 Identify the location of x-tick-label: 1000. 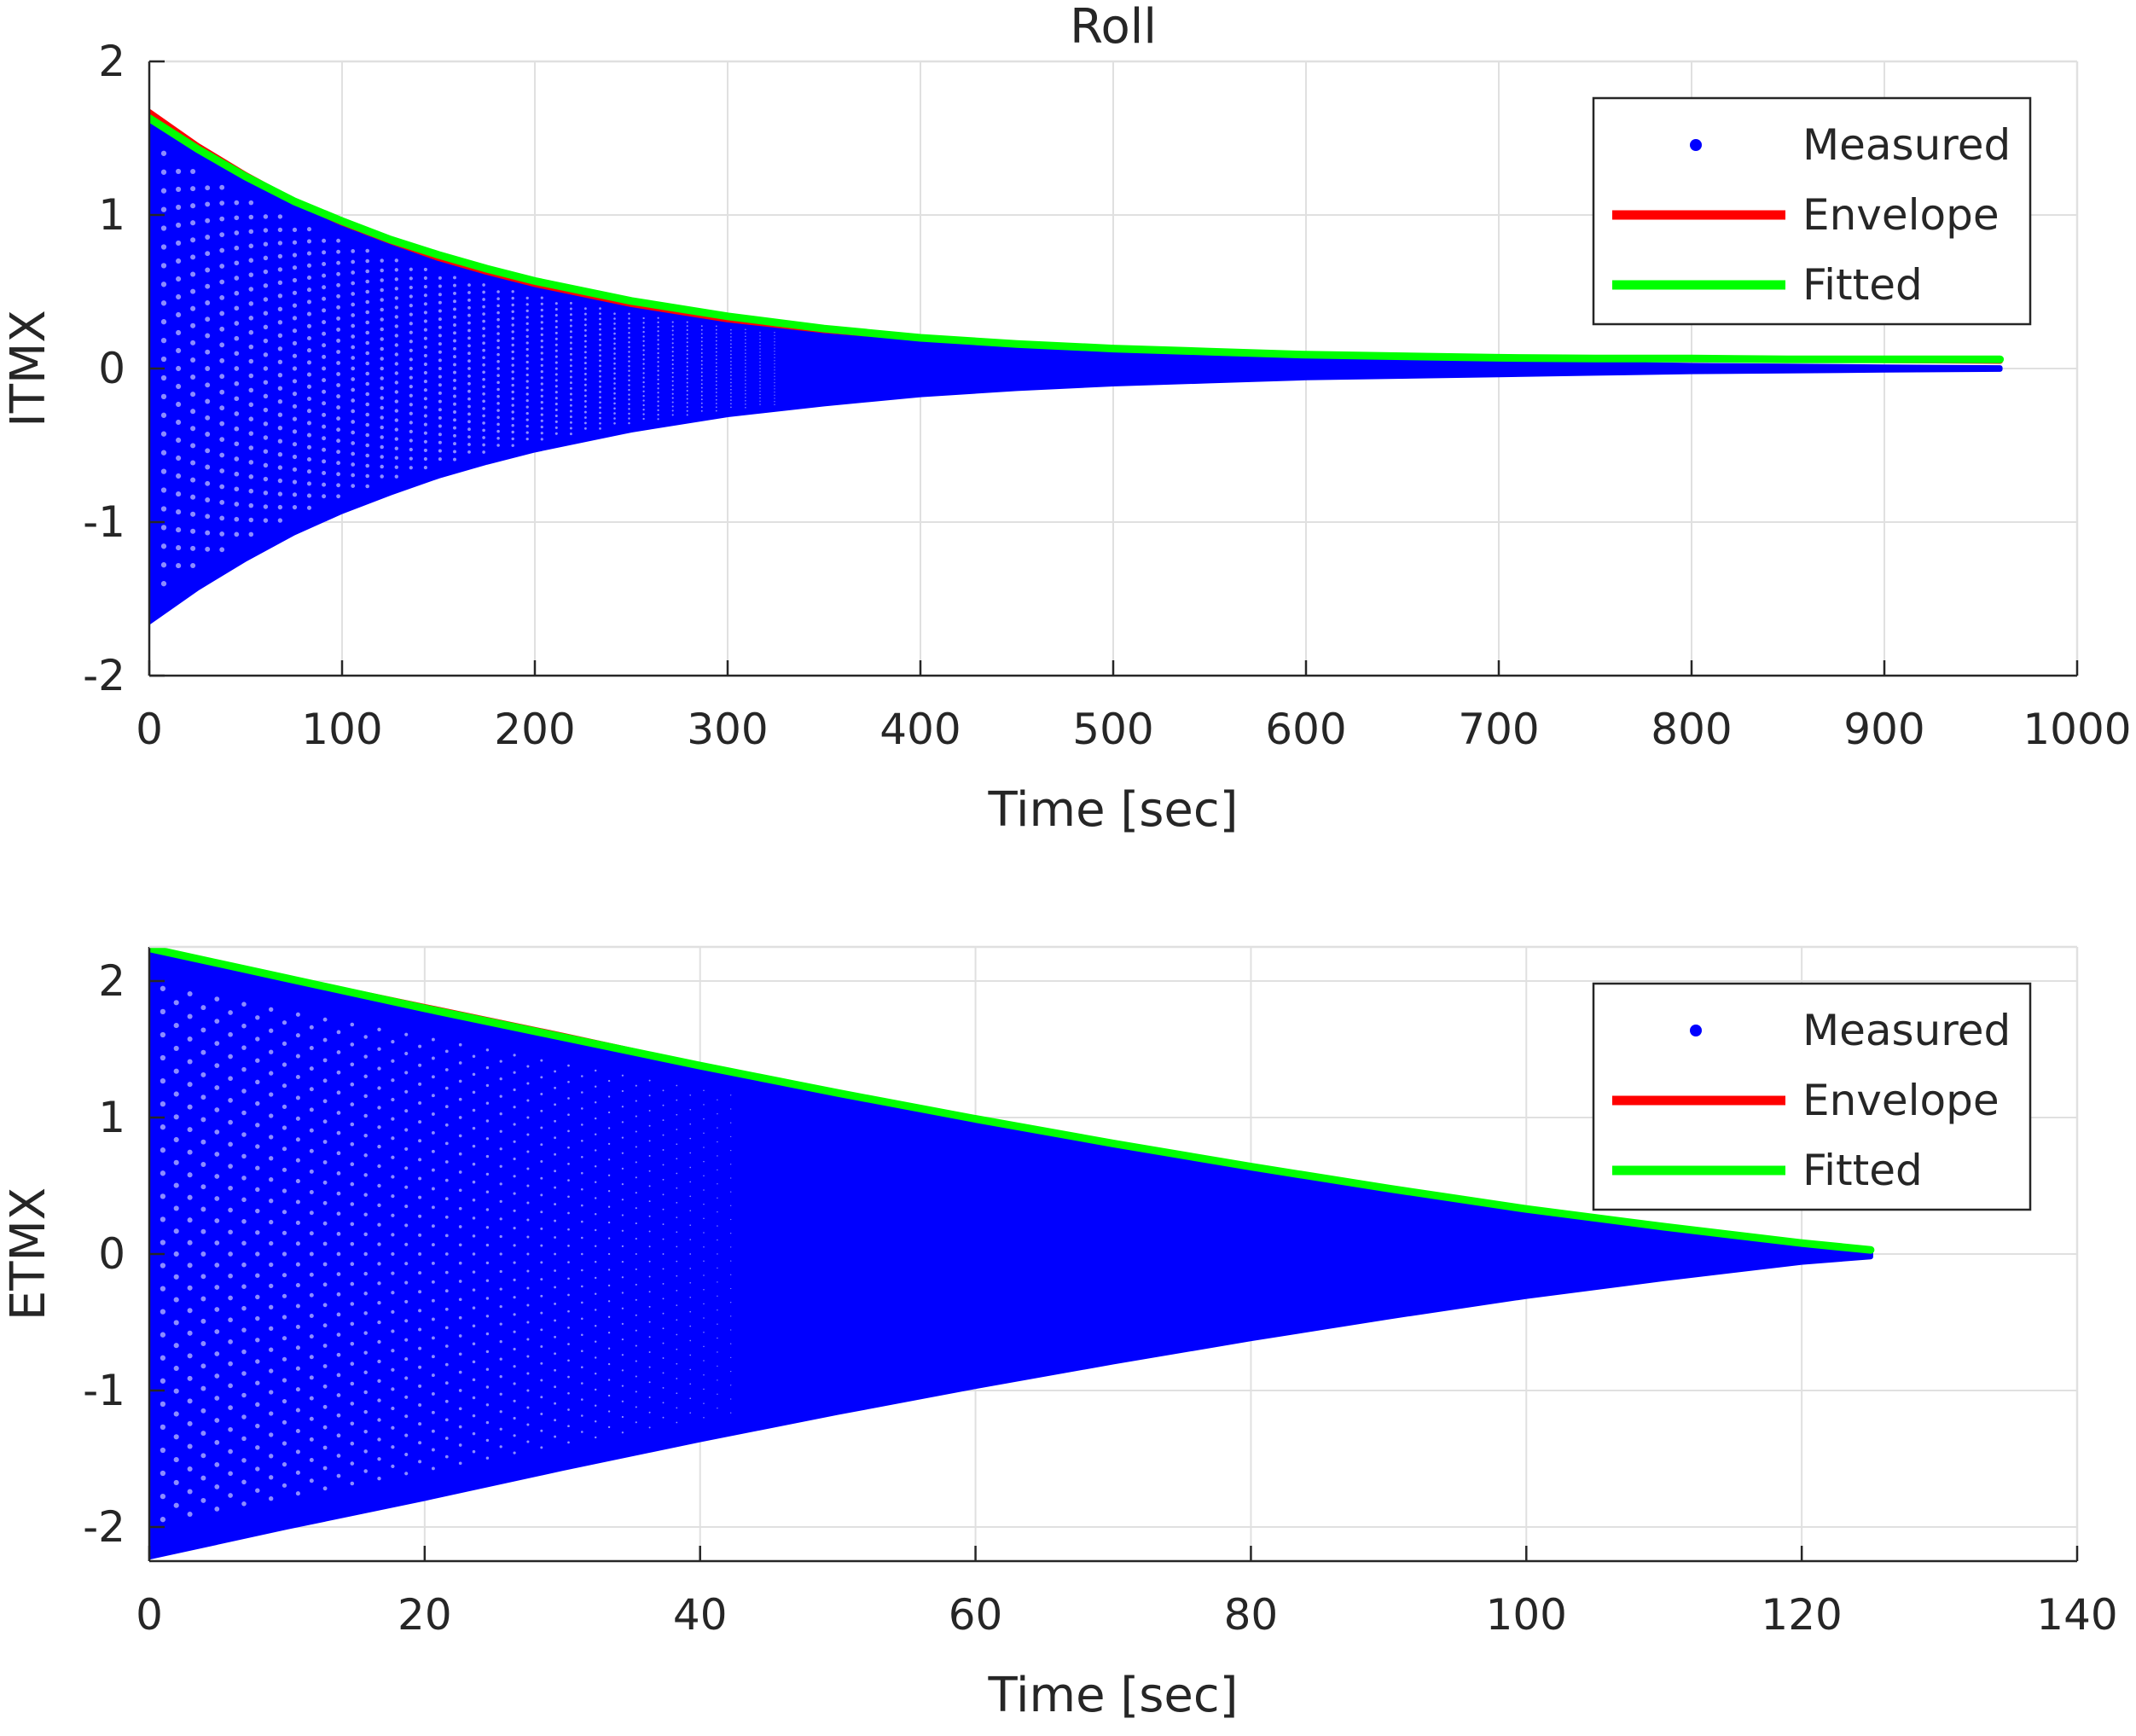
(2077, 729).